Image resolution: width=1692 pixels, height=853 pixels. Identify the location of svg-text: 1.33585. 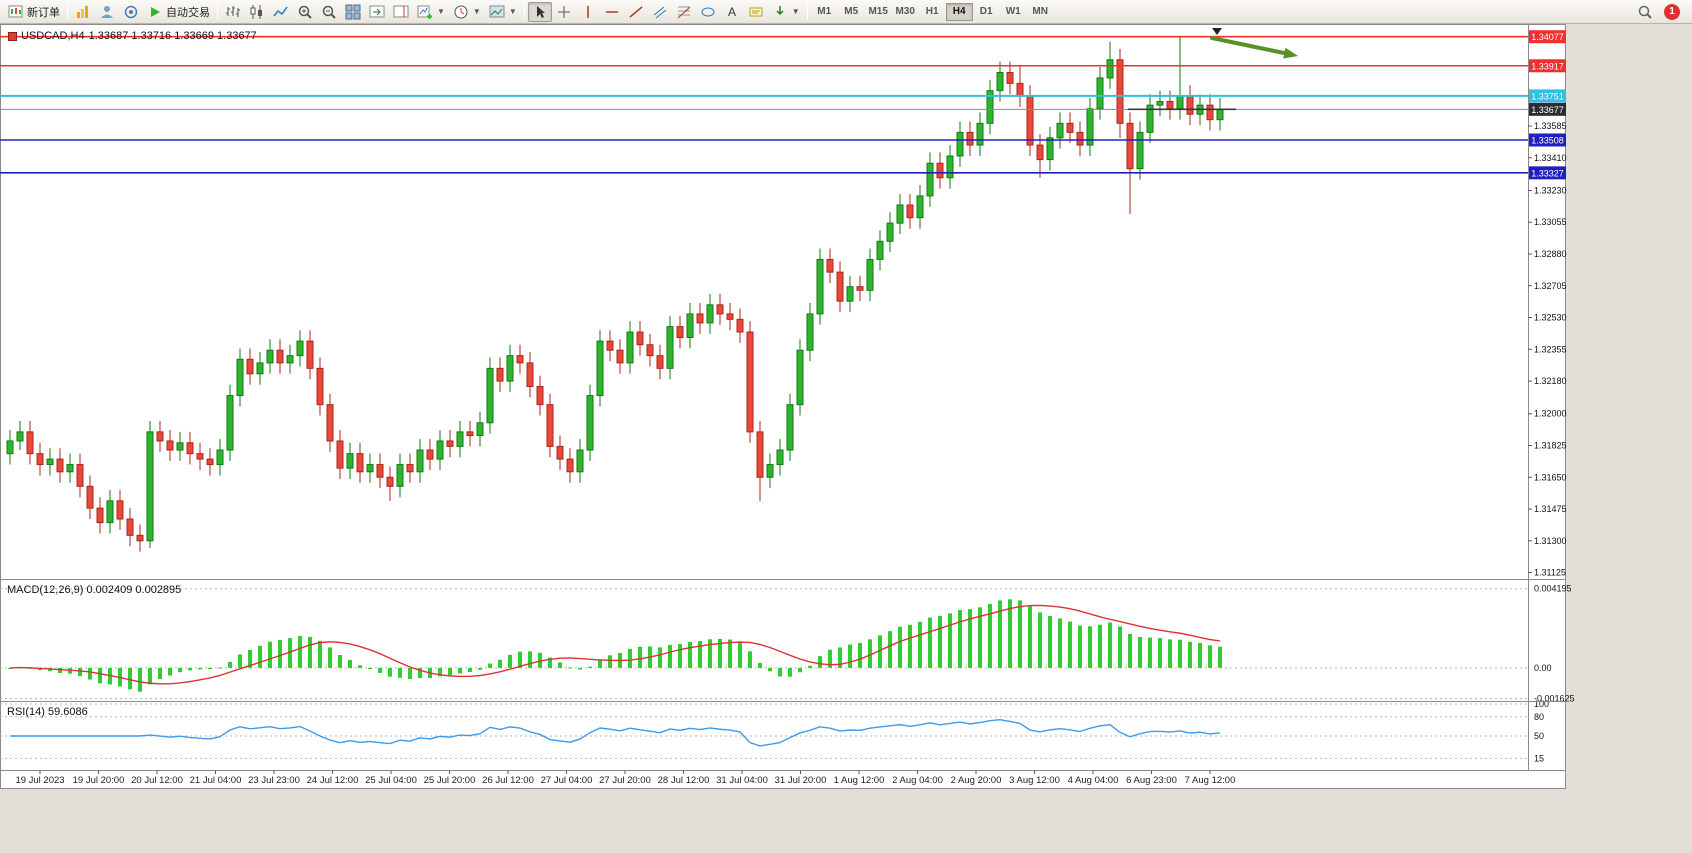
(1550, 126).